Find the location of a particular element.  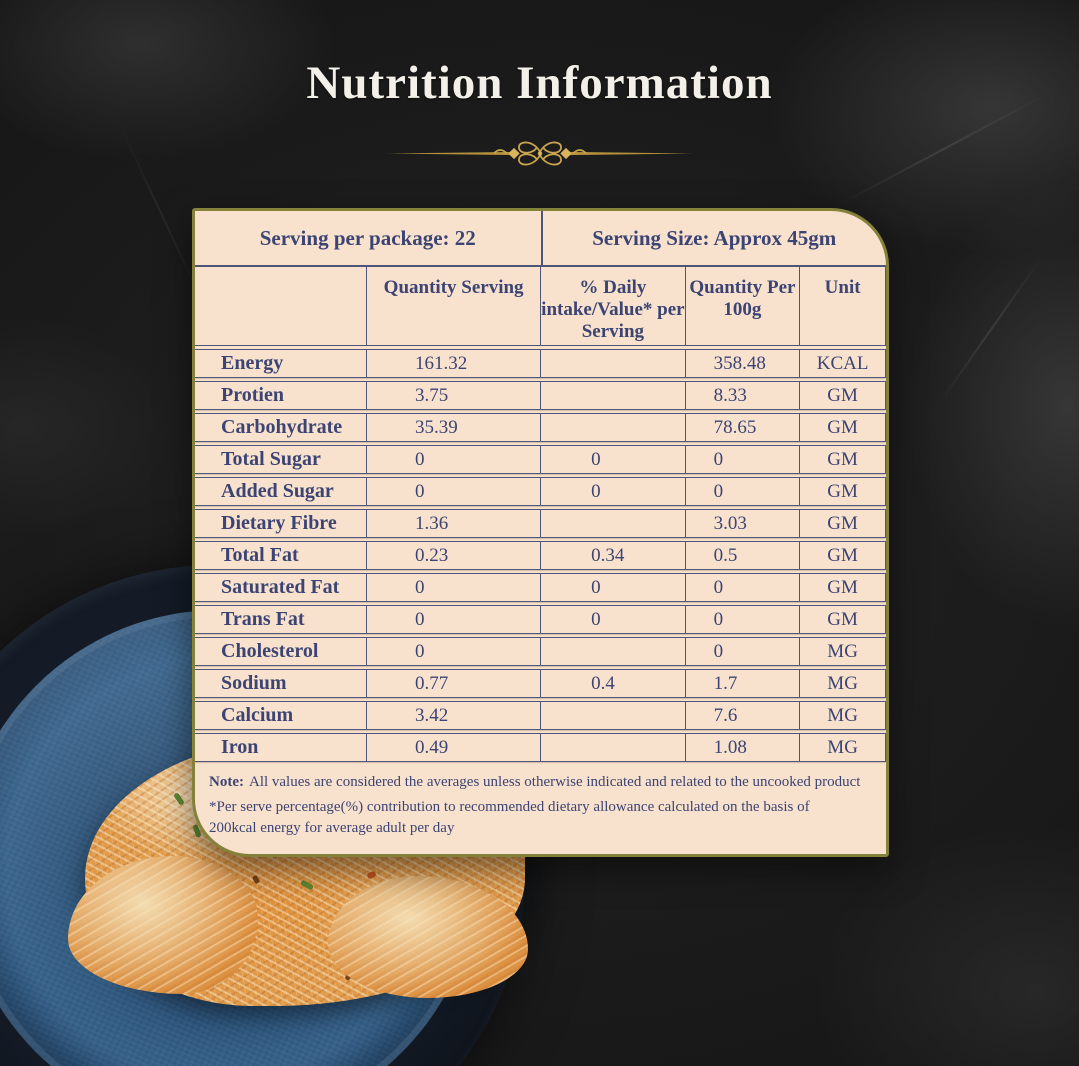

quantity-serving-value: 3.42 is located at coordinates (454, 715).